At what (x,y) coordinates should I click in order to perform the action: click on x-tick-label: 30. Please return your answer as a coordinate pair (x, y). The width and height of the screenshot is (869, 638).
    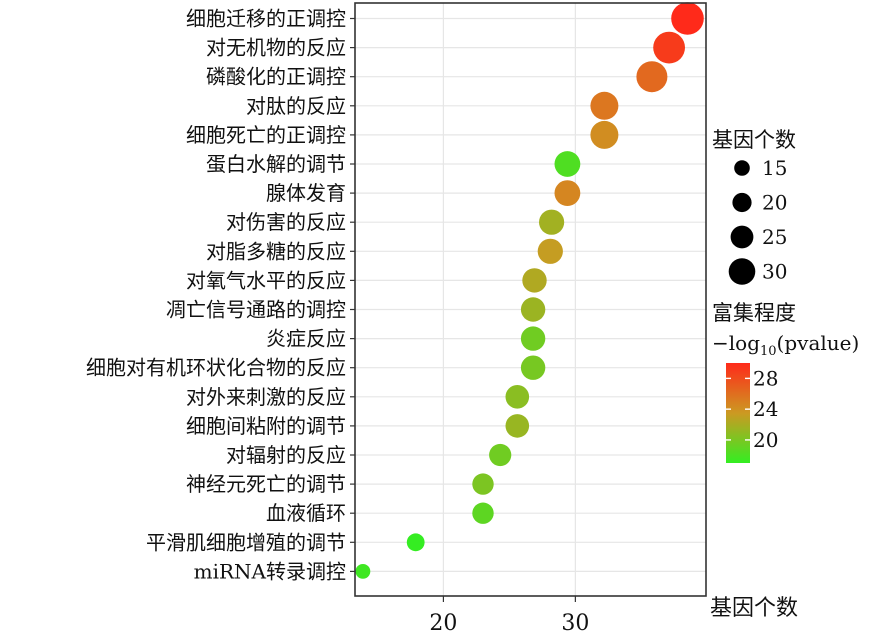
    Looking at the image, I should click on (575, 622).